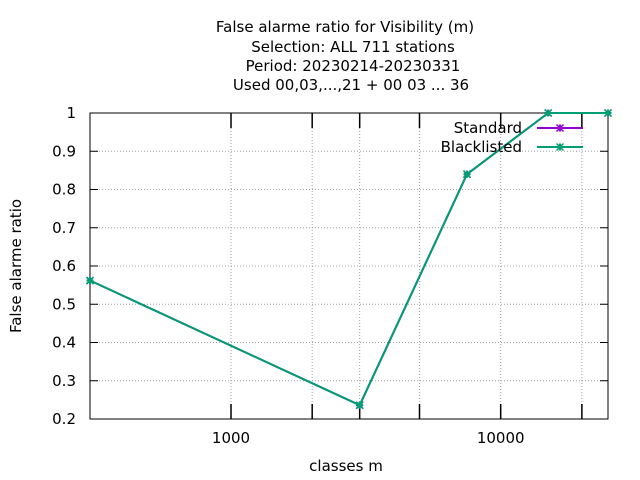 Image resolution: width=640 pixels, height=480 pixels. I want to click on y-tick-label: 0.6, so click(64, 266).